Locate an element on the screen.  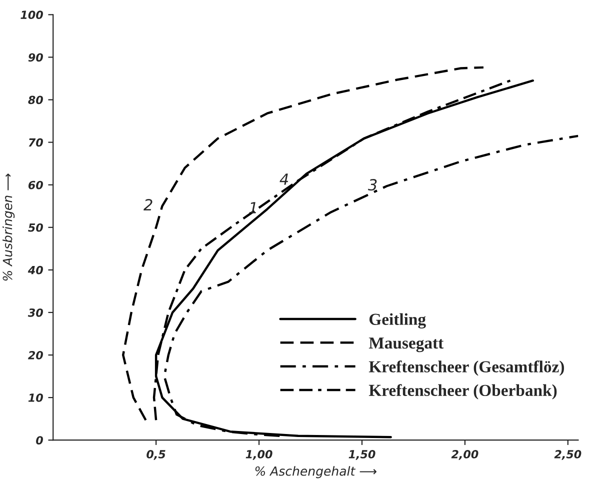
x-tick-label: 0,5 is located at coordinates (156, 455).